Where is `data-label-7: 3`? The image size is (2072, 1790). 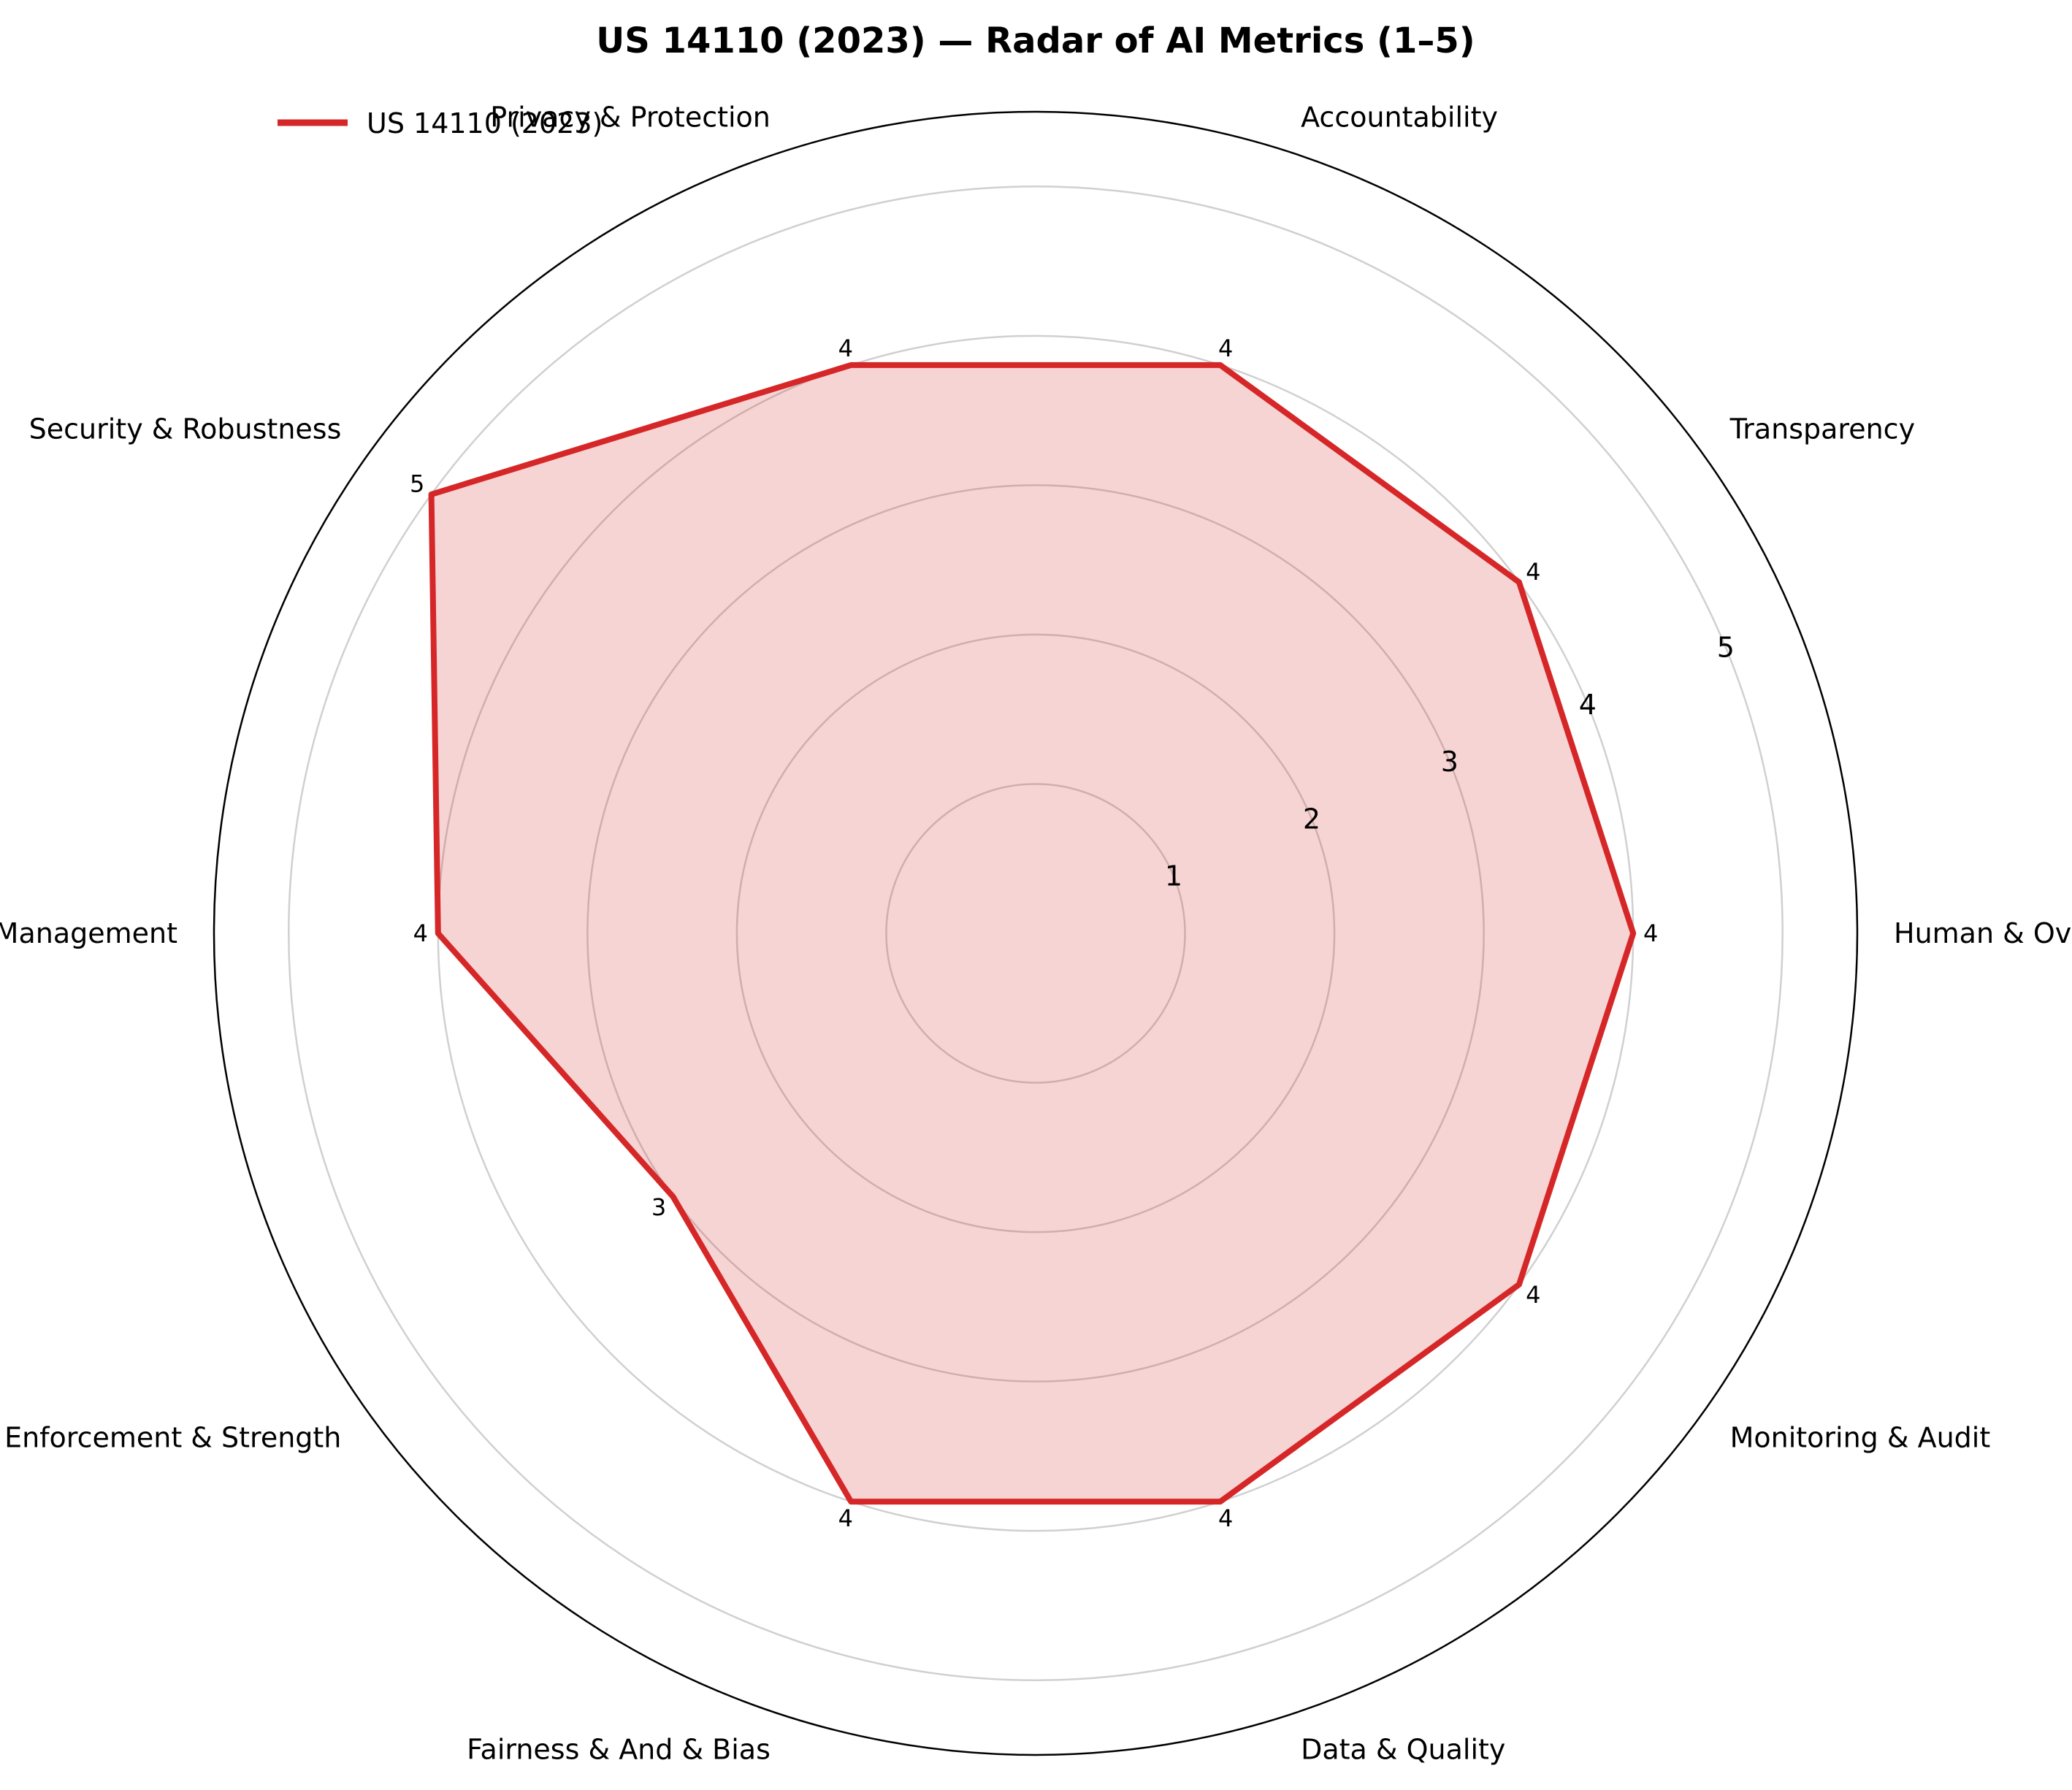 data-label-7: 3 is located at coordinates (658, 1207).